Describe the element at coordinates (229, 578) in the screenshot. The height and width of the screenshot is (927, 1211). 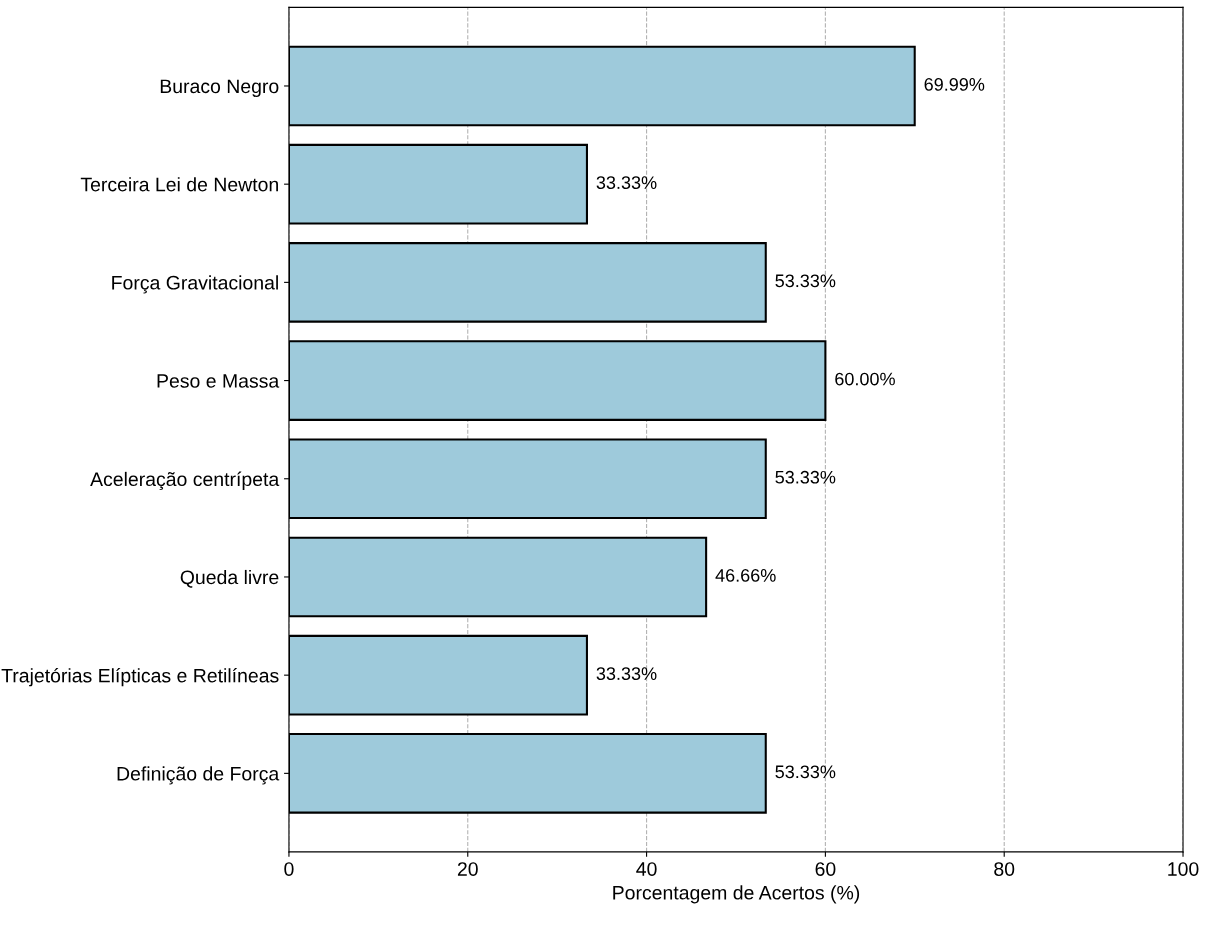
I see `y-tick-label: Queda livre` at that location.